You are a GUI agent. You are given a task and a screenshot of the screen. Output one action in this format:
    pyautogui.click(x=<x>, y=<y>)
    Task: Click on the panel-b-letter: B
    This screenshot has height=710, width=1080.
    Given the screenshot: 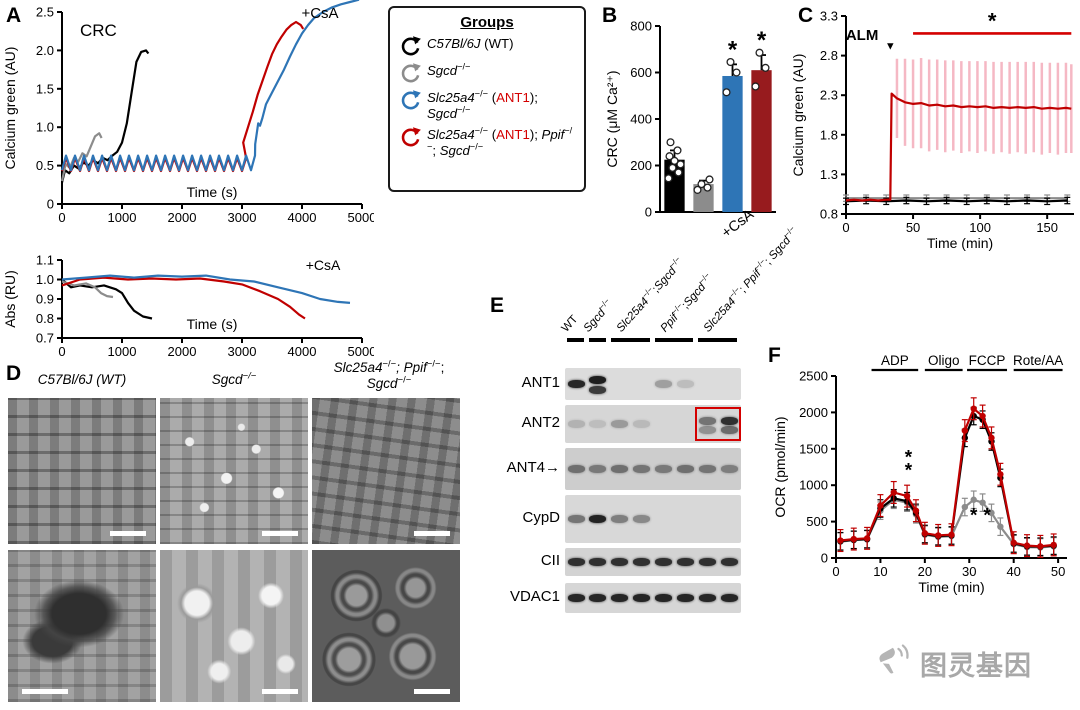 What is the action you would take?
    pyautogui.click(x=610, y=15)
    